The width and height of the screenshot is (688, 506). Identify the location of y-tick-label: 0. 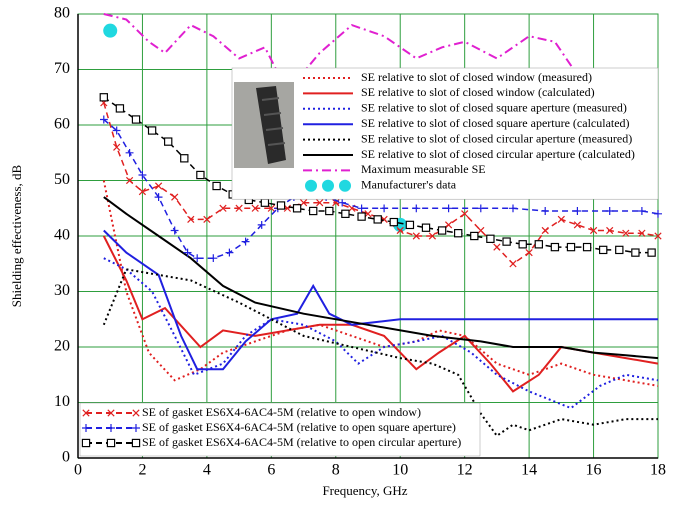
(66, 457).